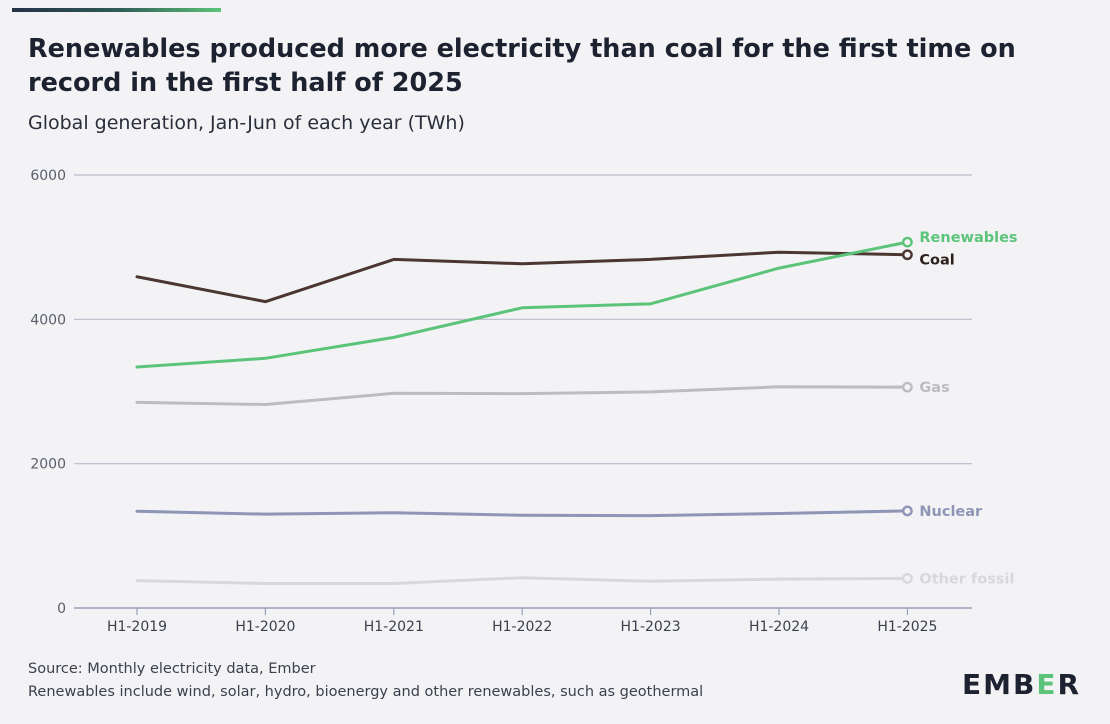 The image size is (1110, 724). Describe the element at coordinates (779, 627) in the screenshot. I see `x-tick-label: H1-2024` at that location.